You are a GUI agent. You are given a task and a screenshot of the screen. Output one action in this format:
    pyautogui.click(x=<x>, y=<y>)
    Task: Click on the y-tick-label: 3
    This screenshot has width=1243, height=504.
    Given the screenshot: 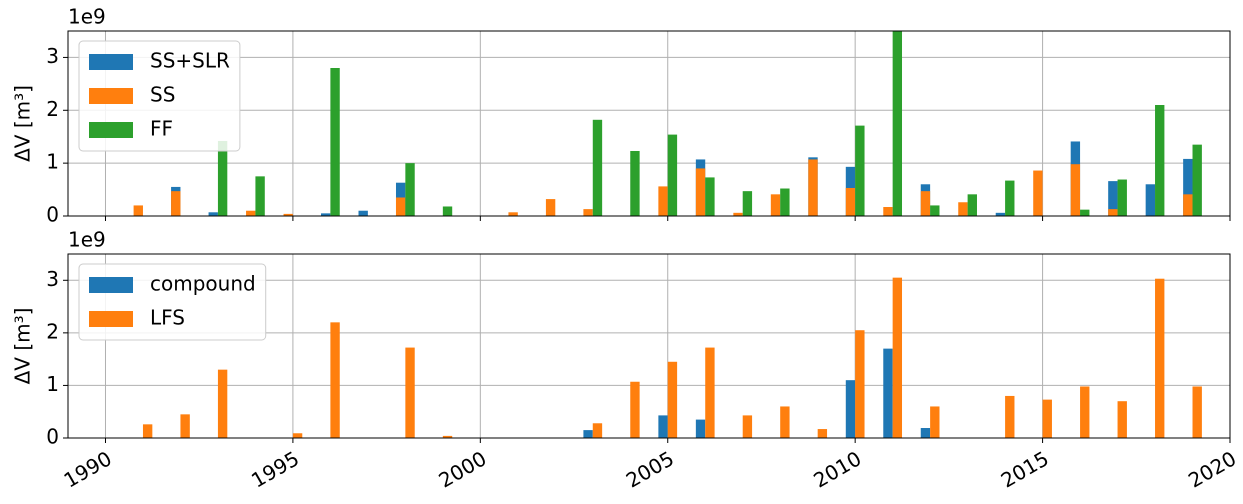 What is the action you would take?
    pyautogui.click(x=52, y=56)
    